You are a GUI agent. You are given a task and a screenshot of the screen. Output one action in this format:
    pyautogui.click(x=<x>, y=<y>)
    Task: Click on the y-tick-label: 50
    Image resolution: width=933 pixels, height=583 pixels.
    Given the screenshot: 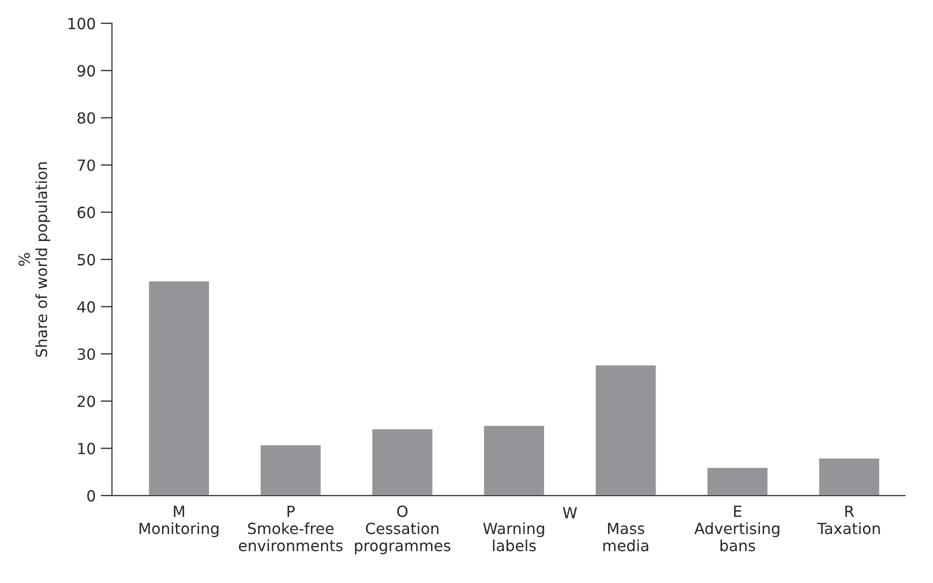 What is the action you would take?
    pyautogui.click(x=86, y=260)
    